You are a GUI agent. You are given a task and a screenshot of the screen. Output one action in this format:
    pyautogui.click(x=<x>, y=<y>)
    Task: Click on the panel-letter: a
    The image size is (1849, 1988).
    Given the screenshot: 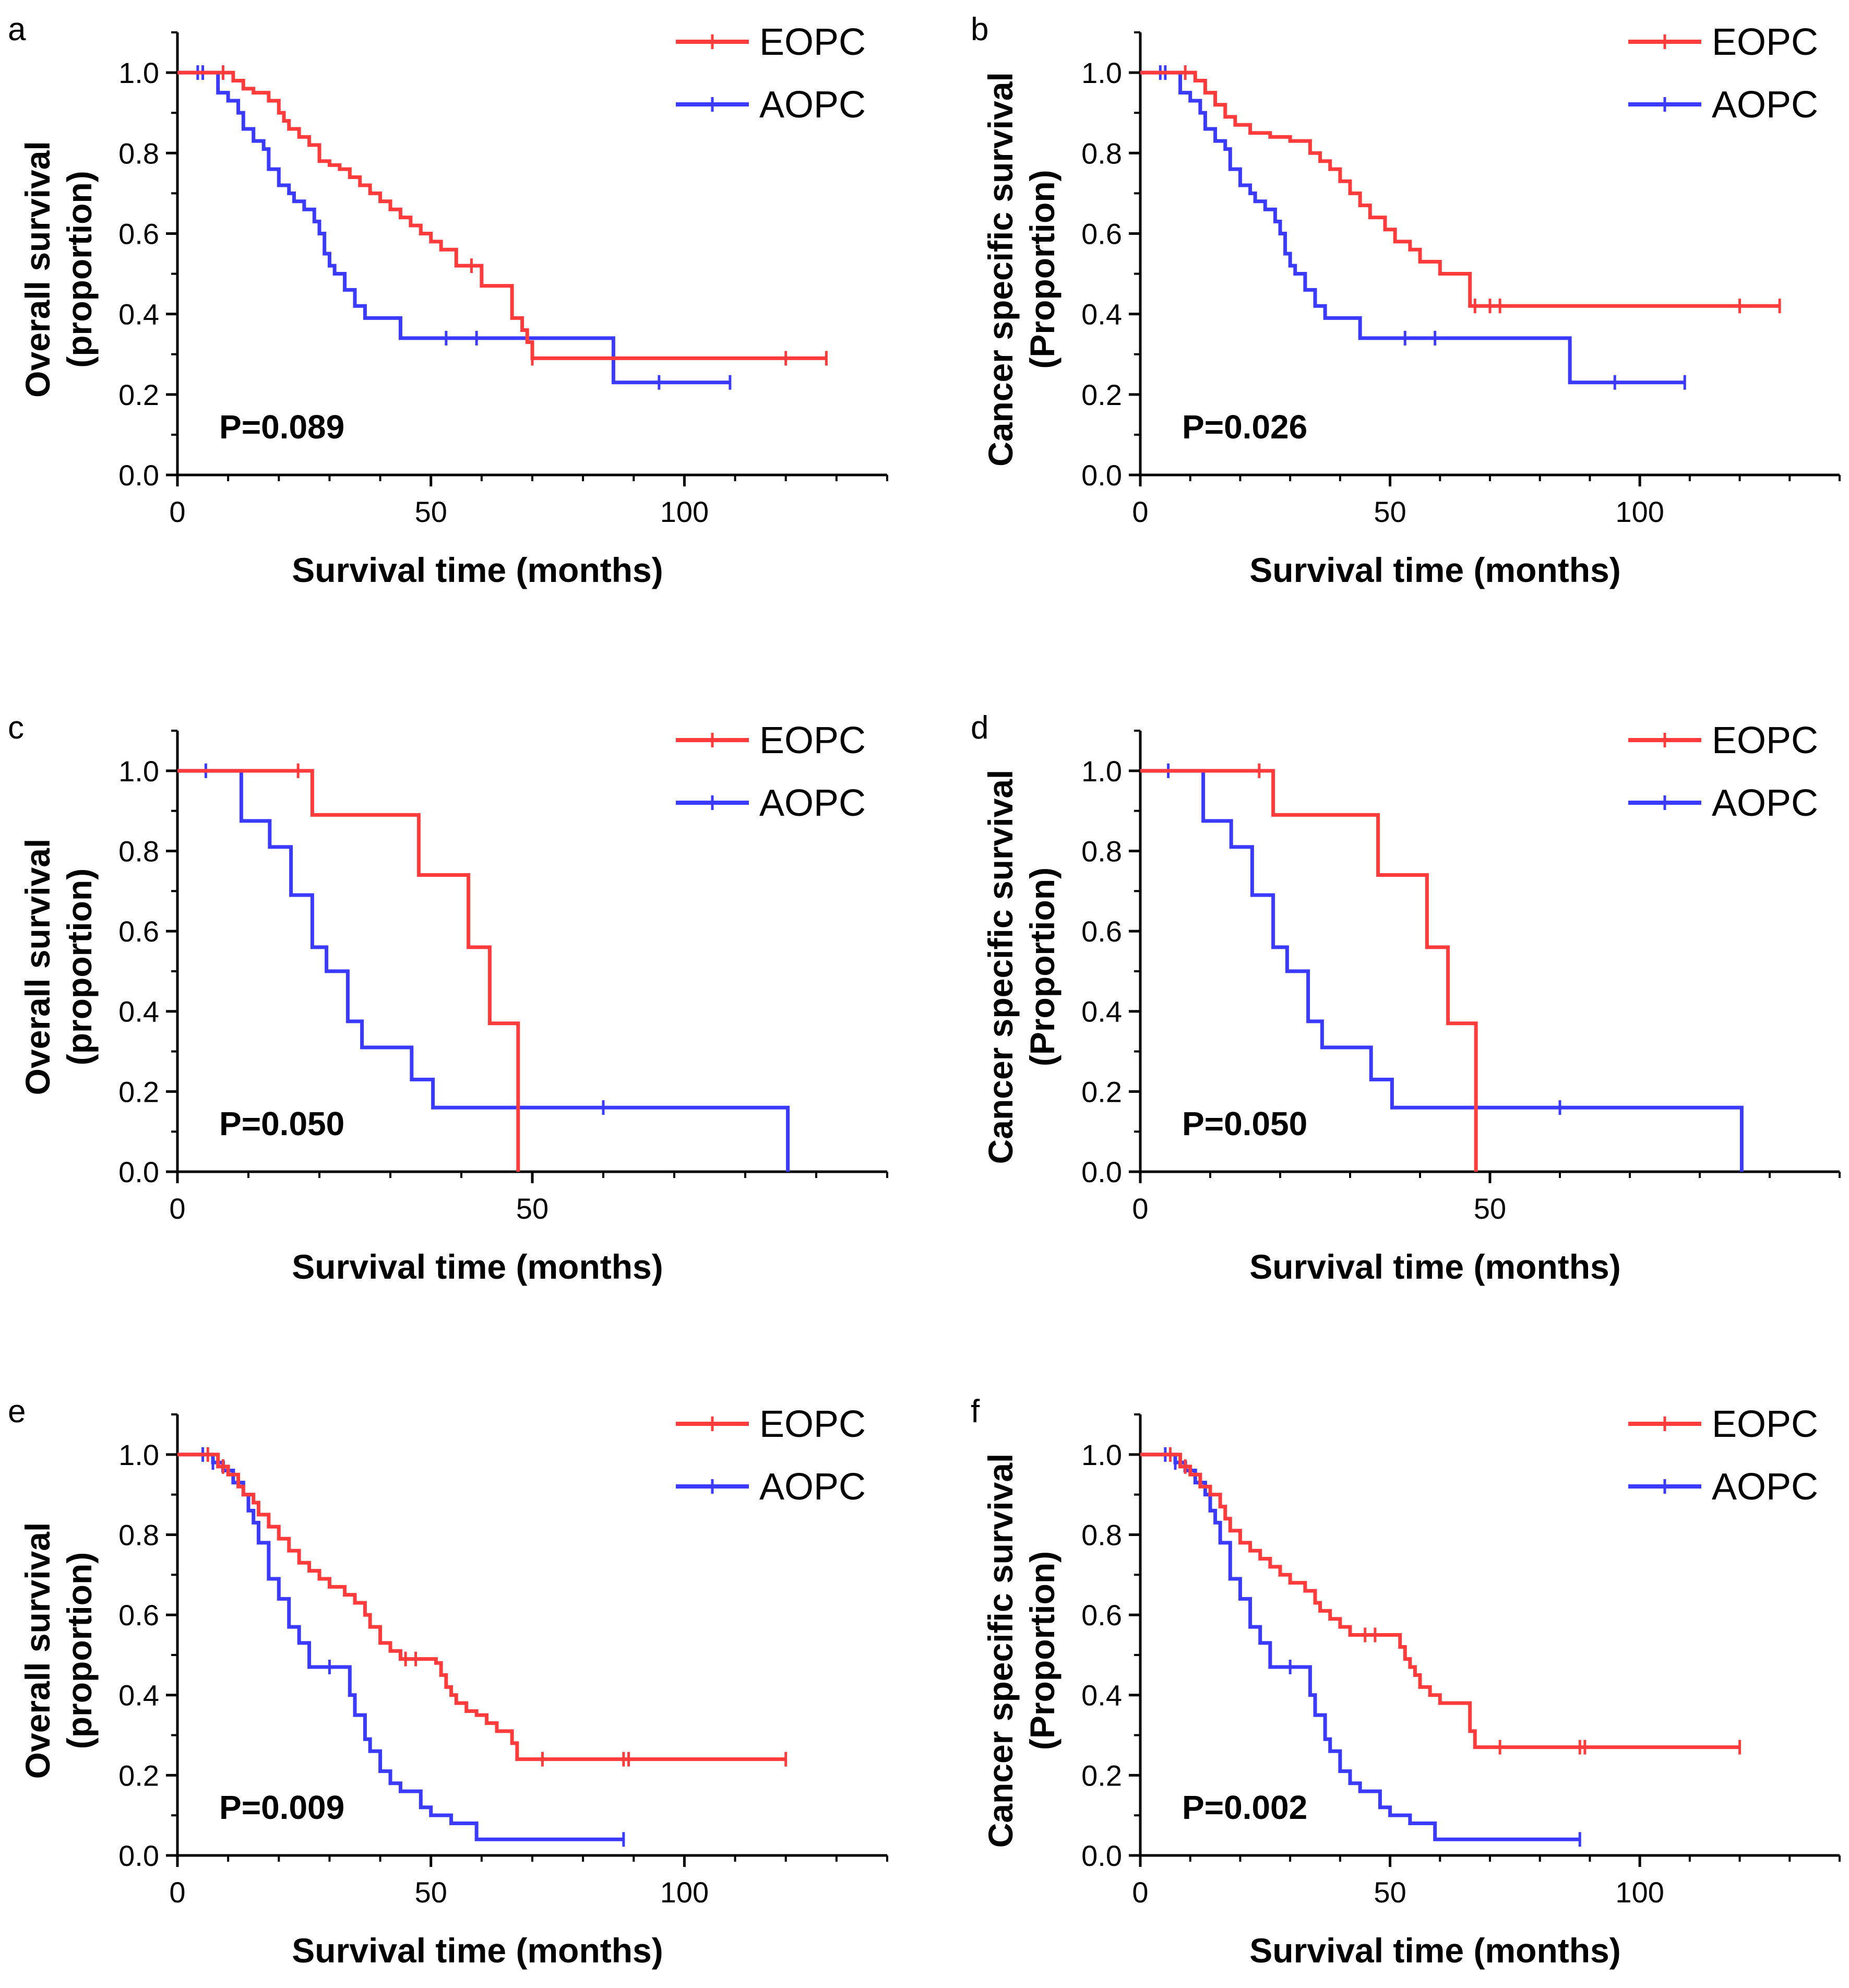 What is the action you would take?
    pyautogui.click(x=17, y=29)
    